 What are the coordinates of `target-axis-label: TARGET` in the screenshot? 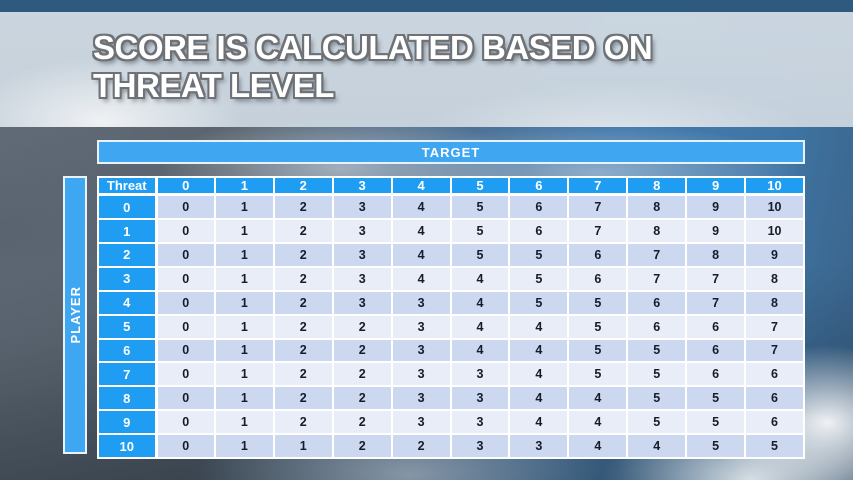 It's located at (451, 152).